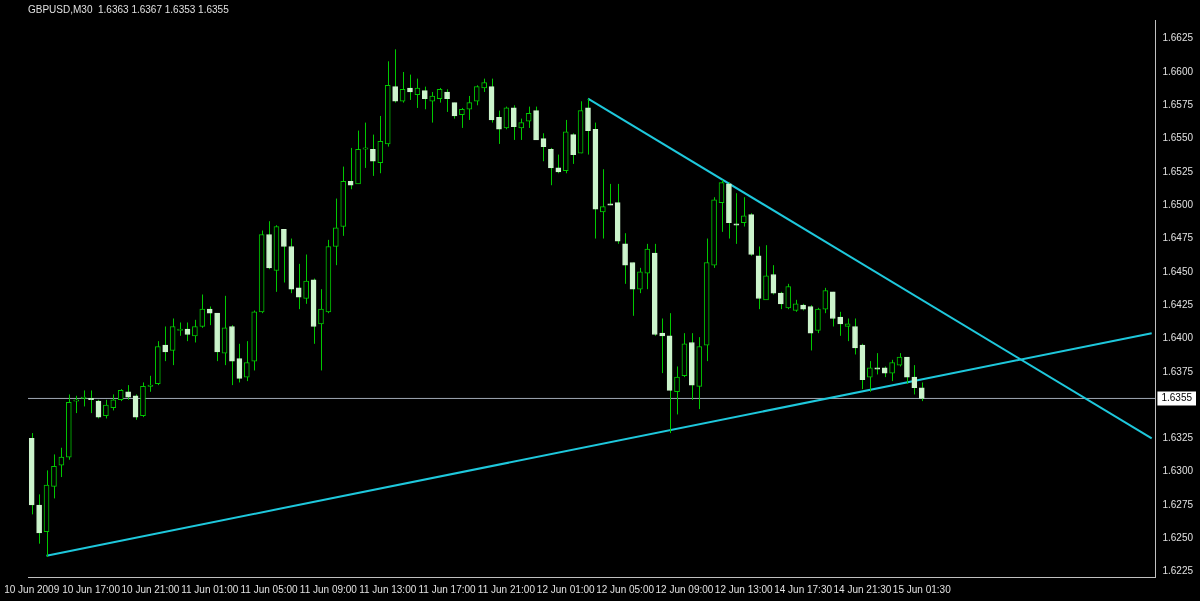 This screenshot has width=1200, height=601. Describe the element at coordinates (566, 589) in the screenshot. I see `x-tick-label: 12 Jun 01:00` at that location.